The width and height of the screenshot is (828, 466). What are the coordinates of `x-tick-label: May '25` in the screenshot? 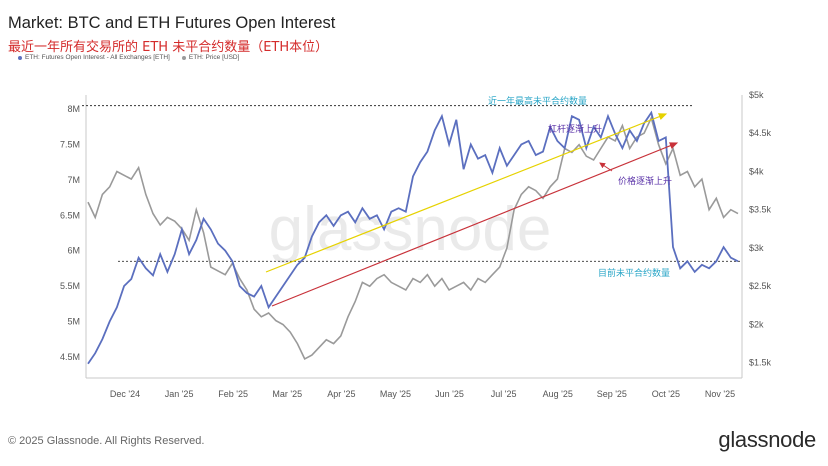 It's located at (395, 394).